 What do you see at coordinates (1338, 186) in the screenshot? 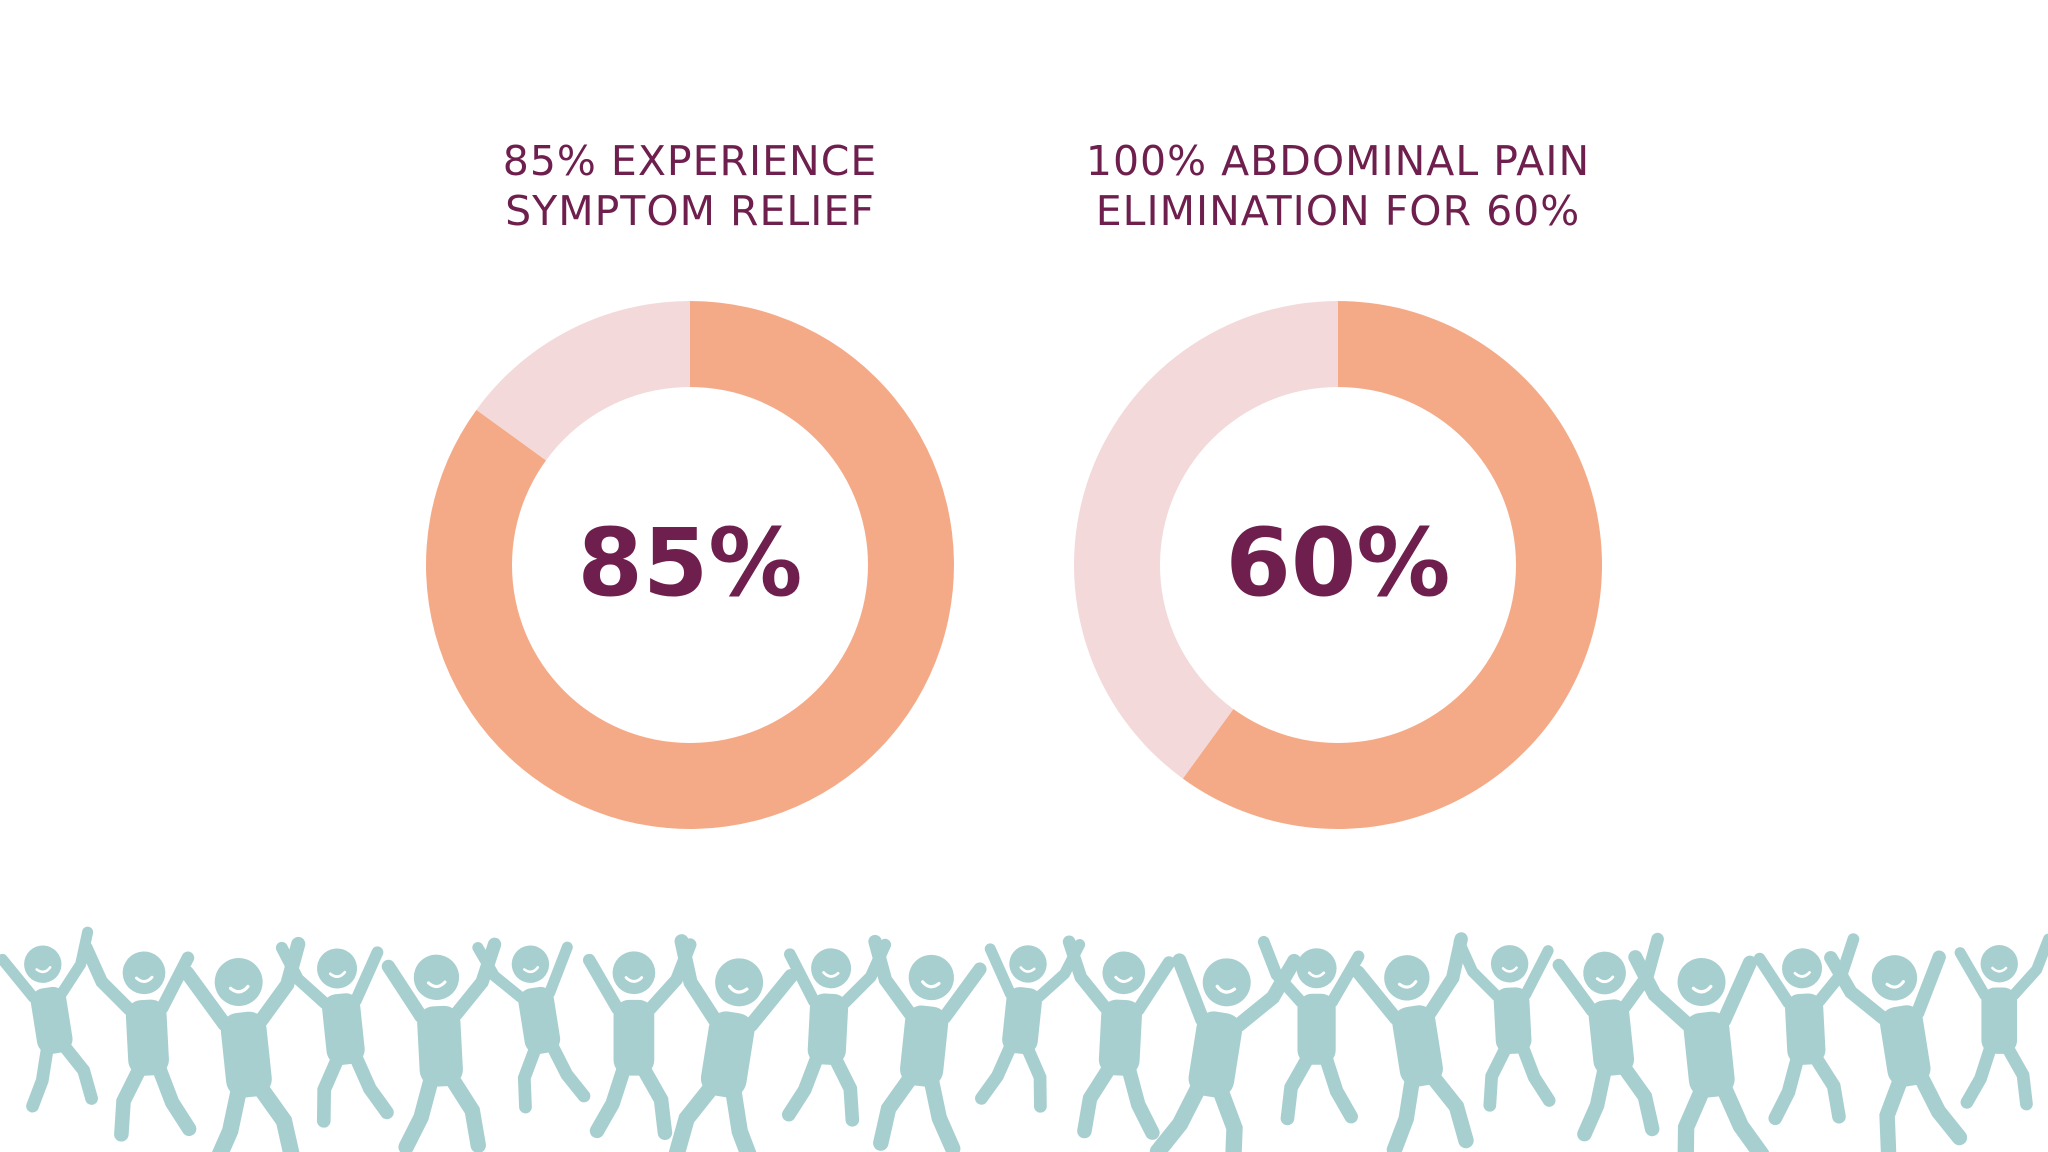
I see `chart-title: 100% ABDOMINAL PAIN ELIMINATION FOR 60%` at bounding box center [1338, 186].